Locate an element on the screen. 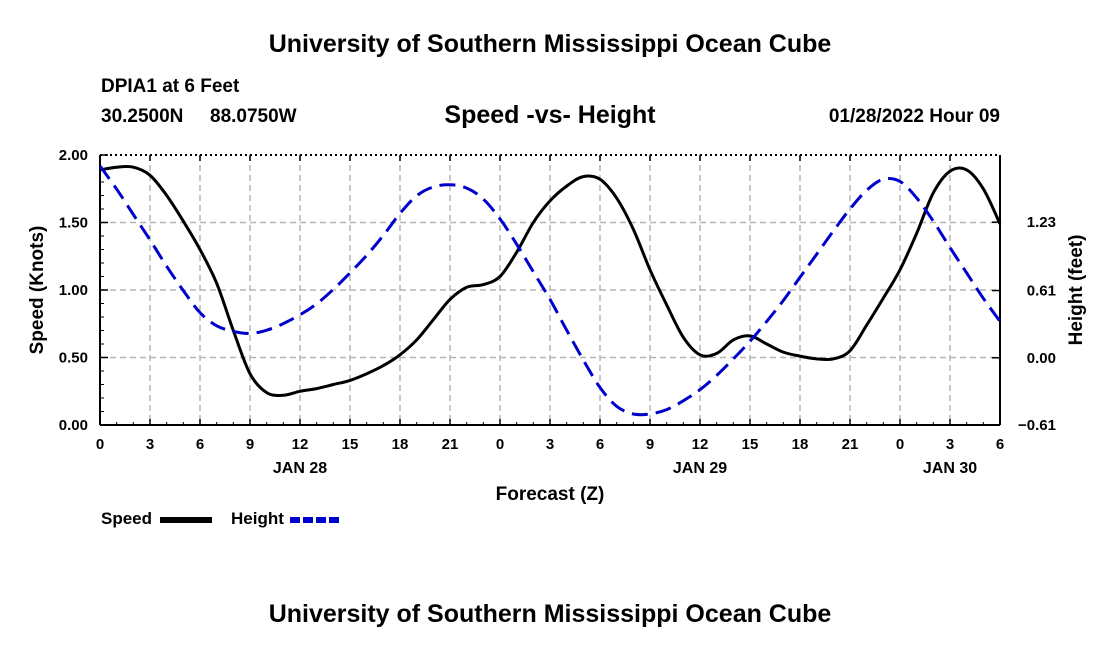 The image size is (1100, 650). y-left-tick-label: 0.50 is located at coordinates (73, 358).